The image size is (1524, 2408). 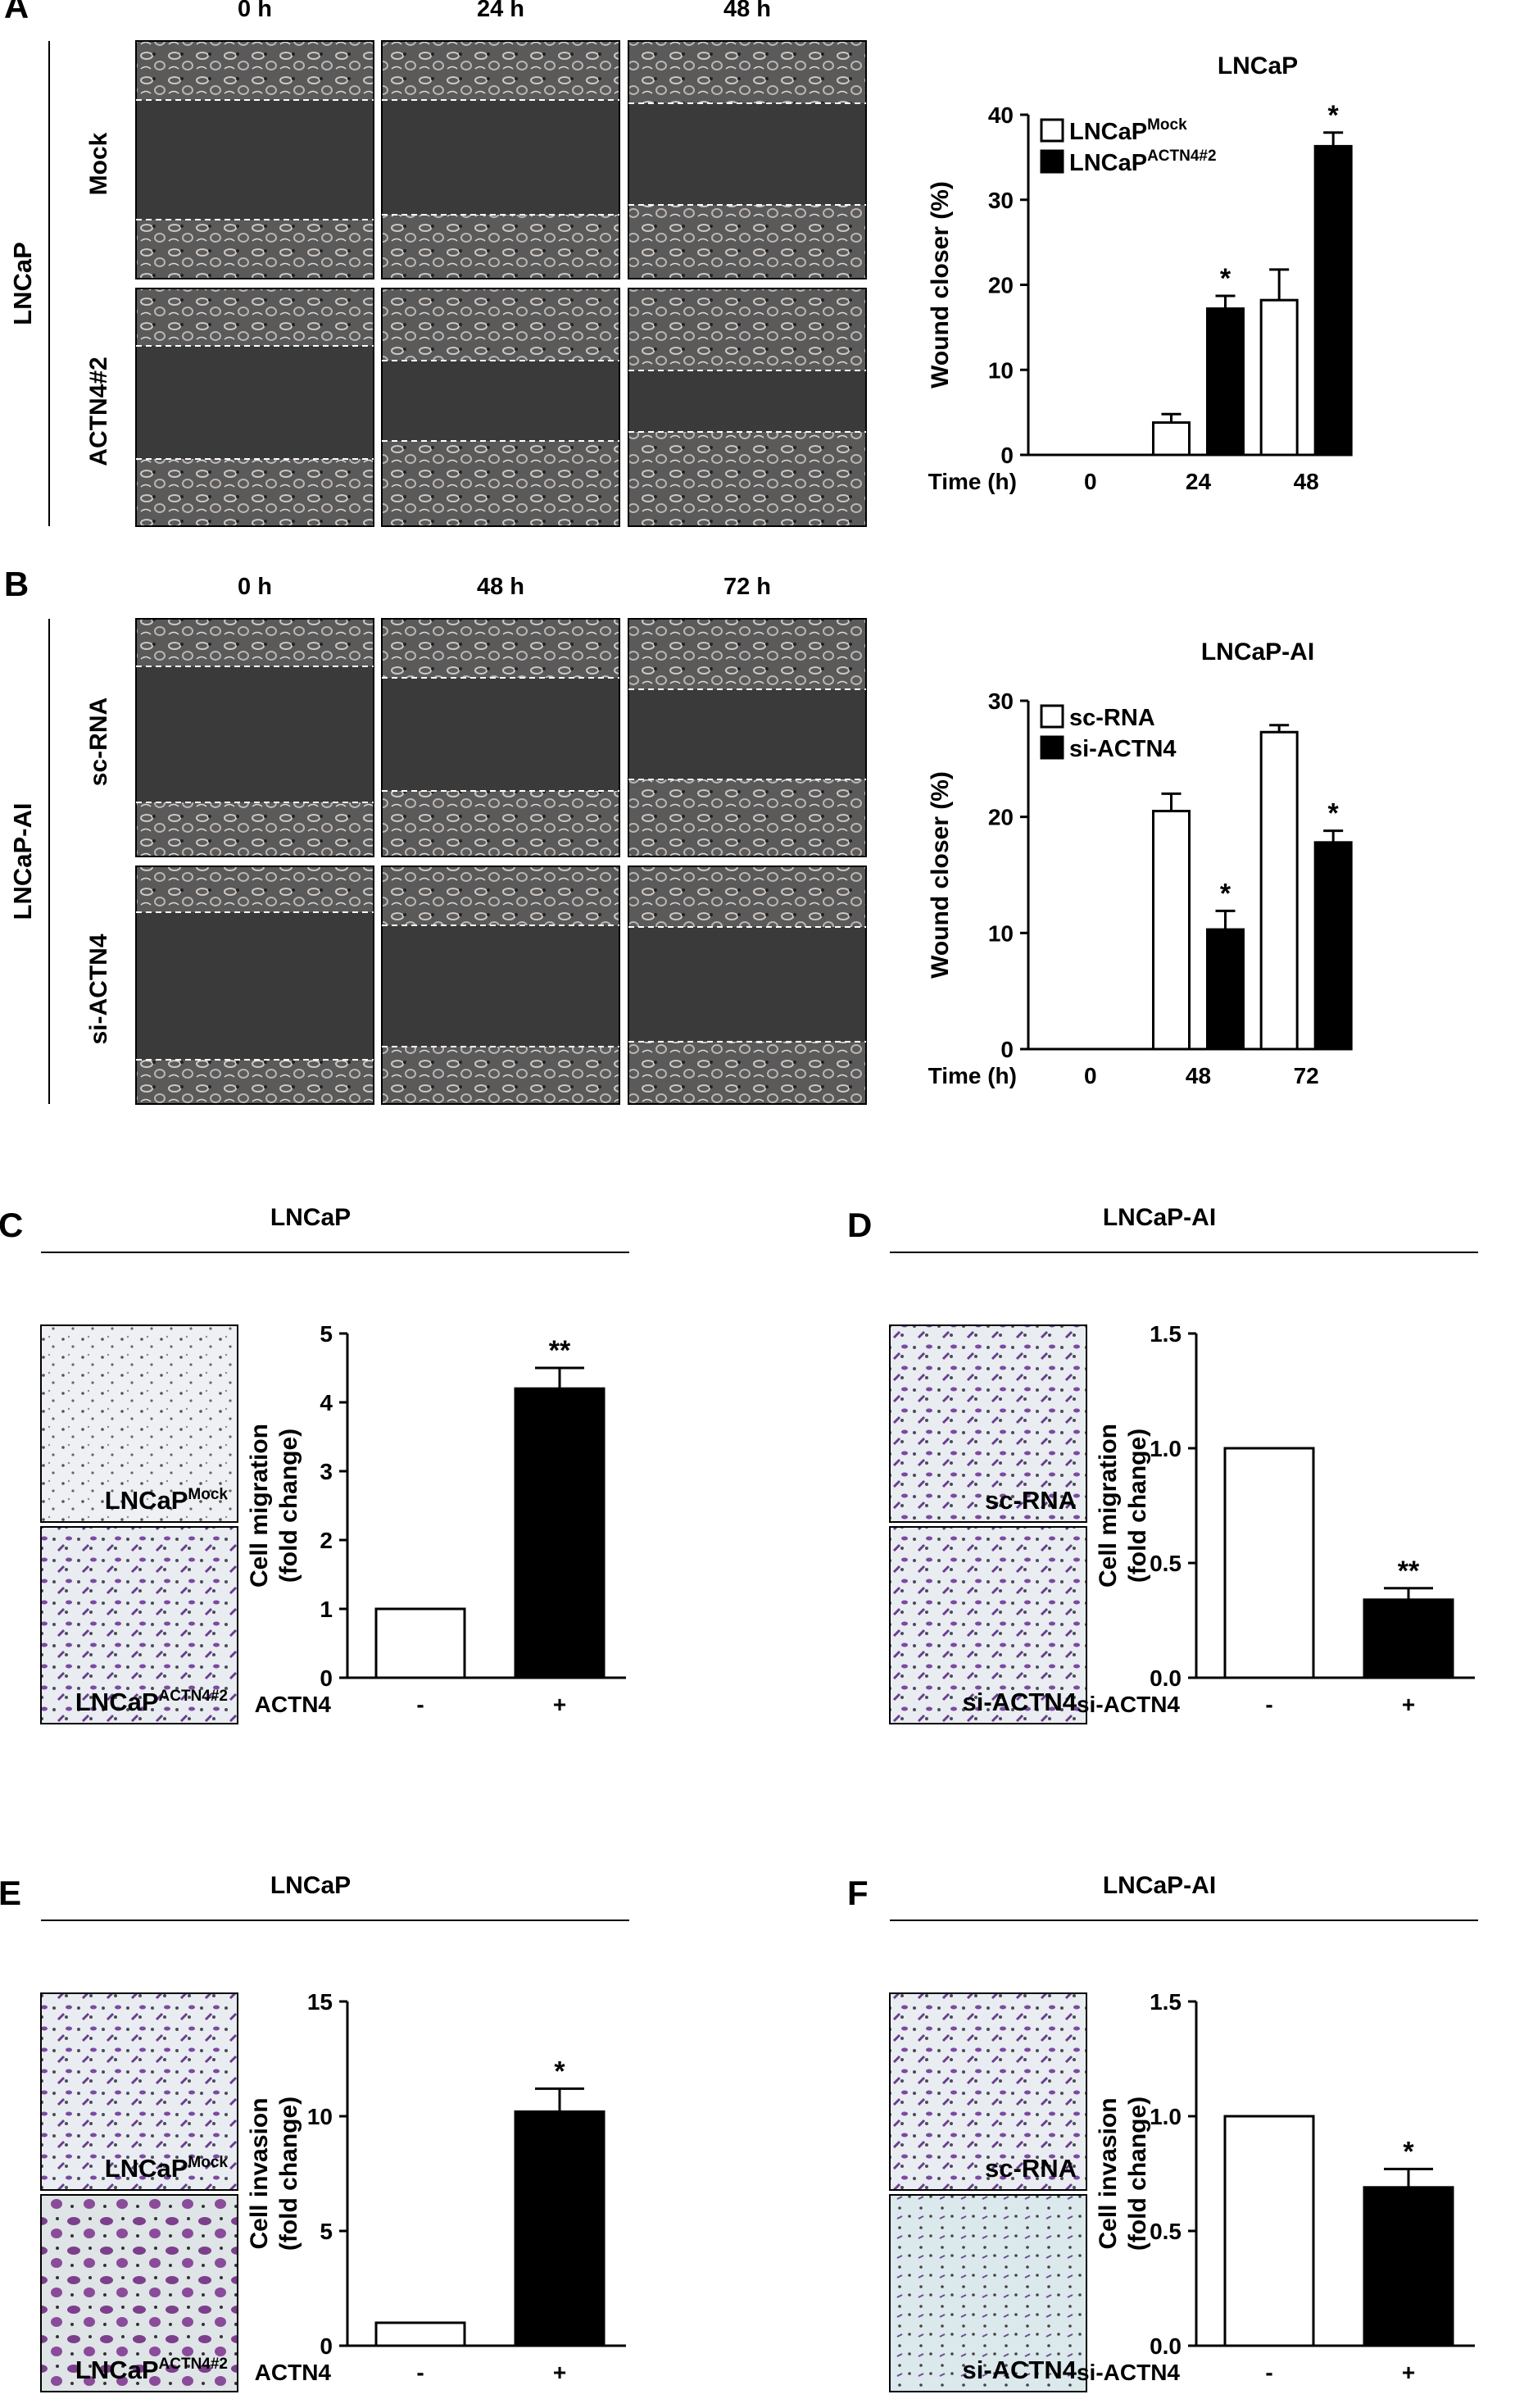 What do you see at coordinates (435, 835) in the screenshot?
I see `B-photo-grid: 0 h 48 h 72 h sc-RNA si-ACTN4 LNCaP-AI B` at bounding box center [435, 835].